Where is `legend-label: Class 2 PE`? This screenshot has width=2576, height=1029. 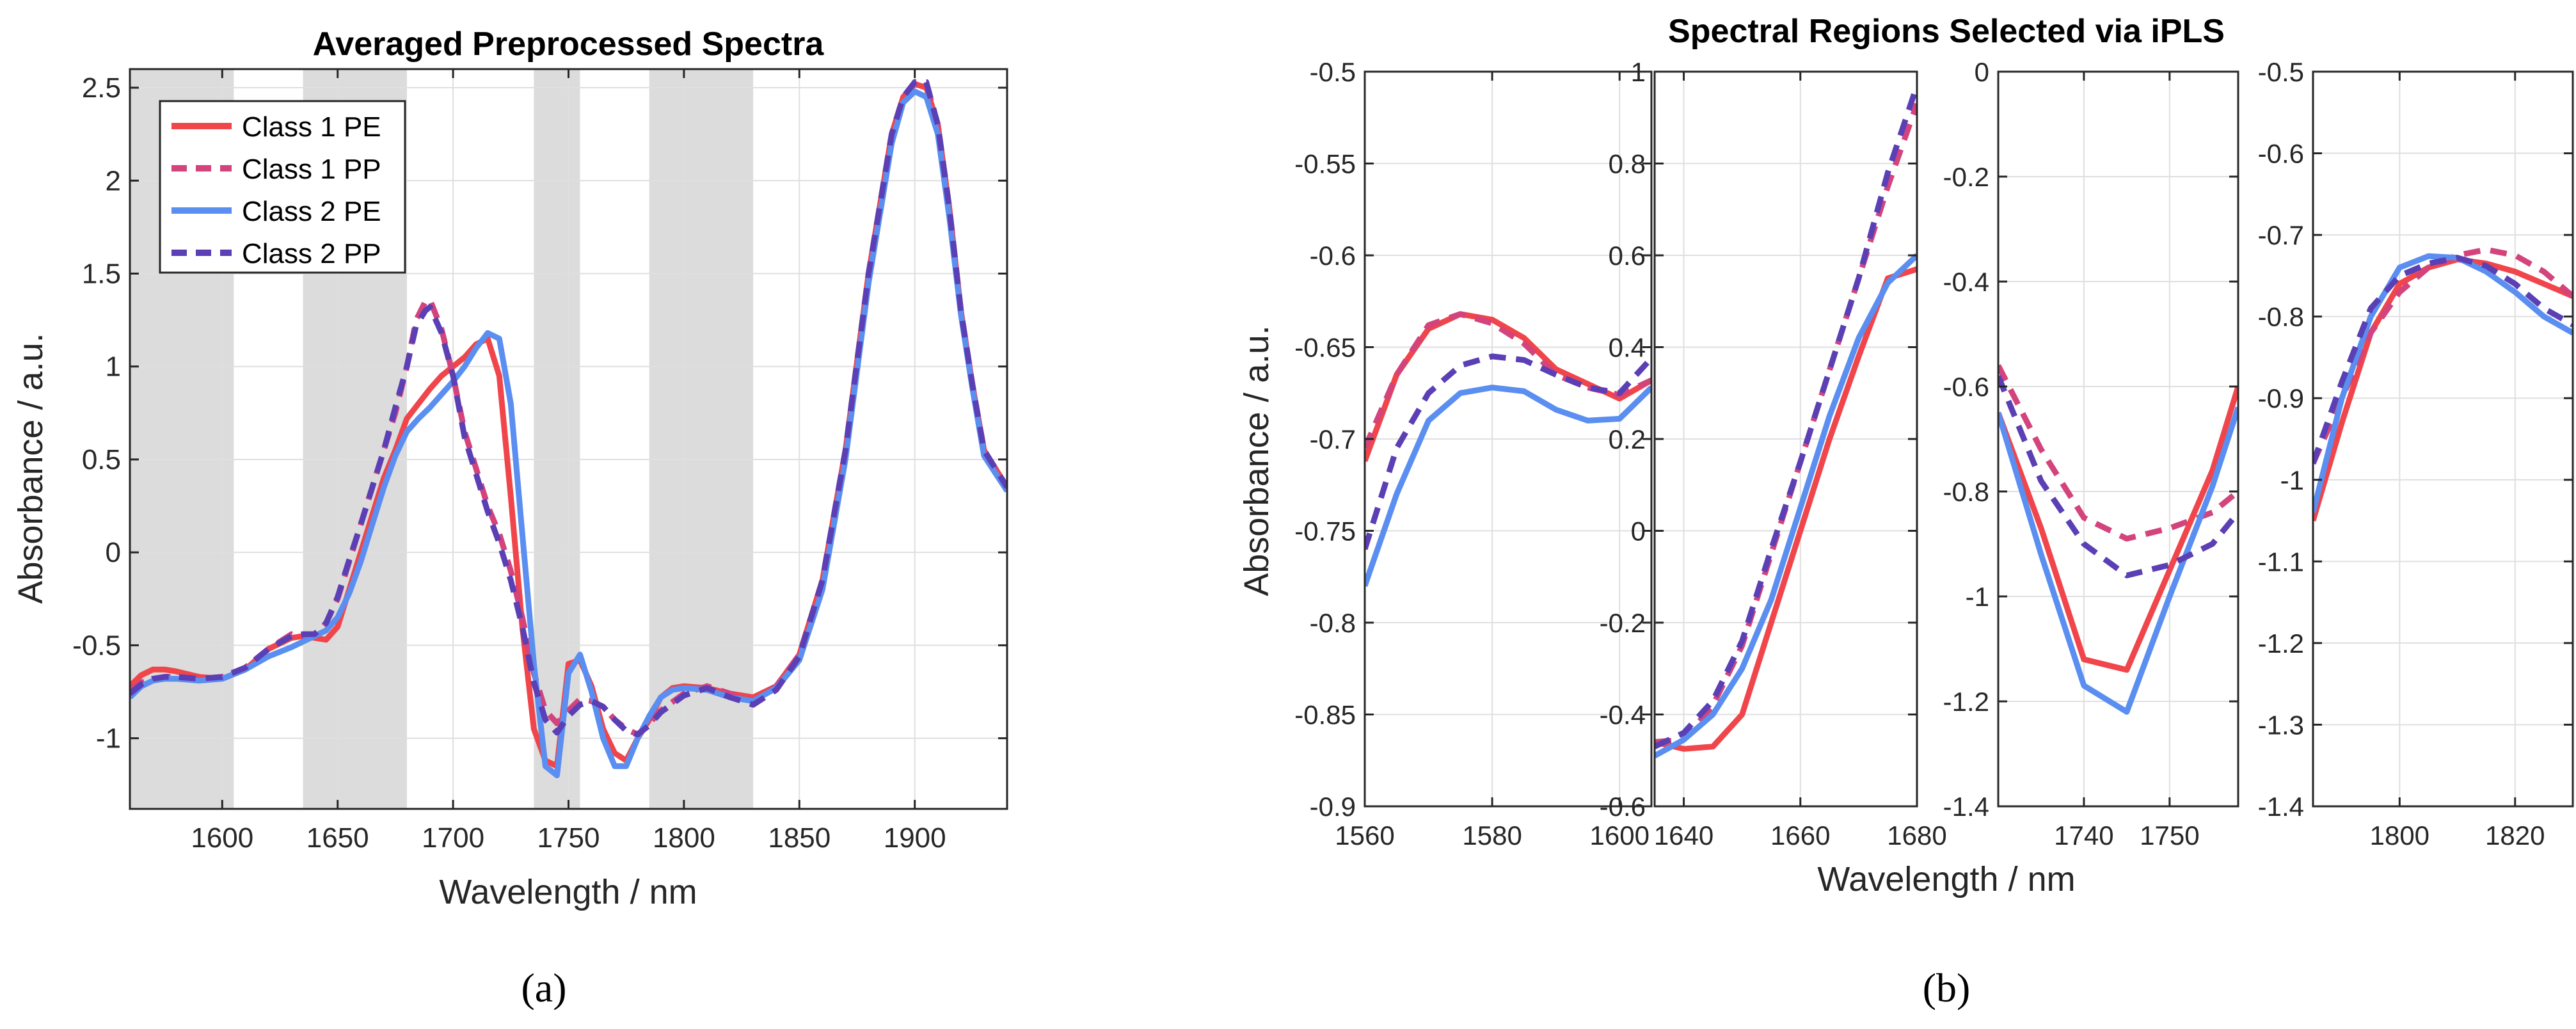 legend-label: Class 2 PE is located at coordinates (312, 211).